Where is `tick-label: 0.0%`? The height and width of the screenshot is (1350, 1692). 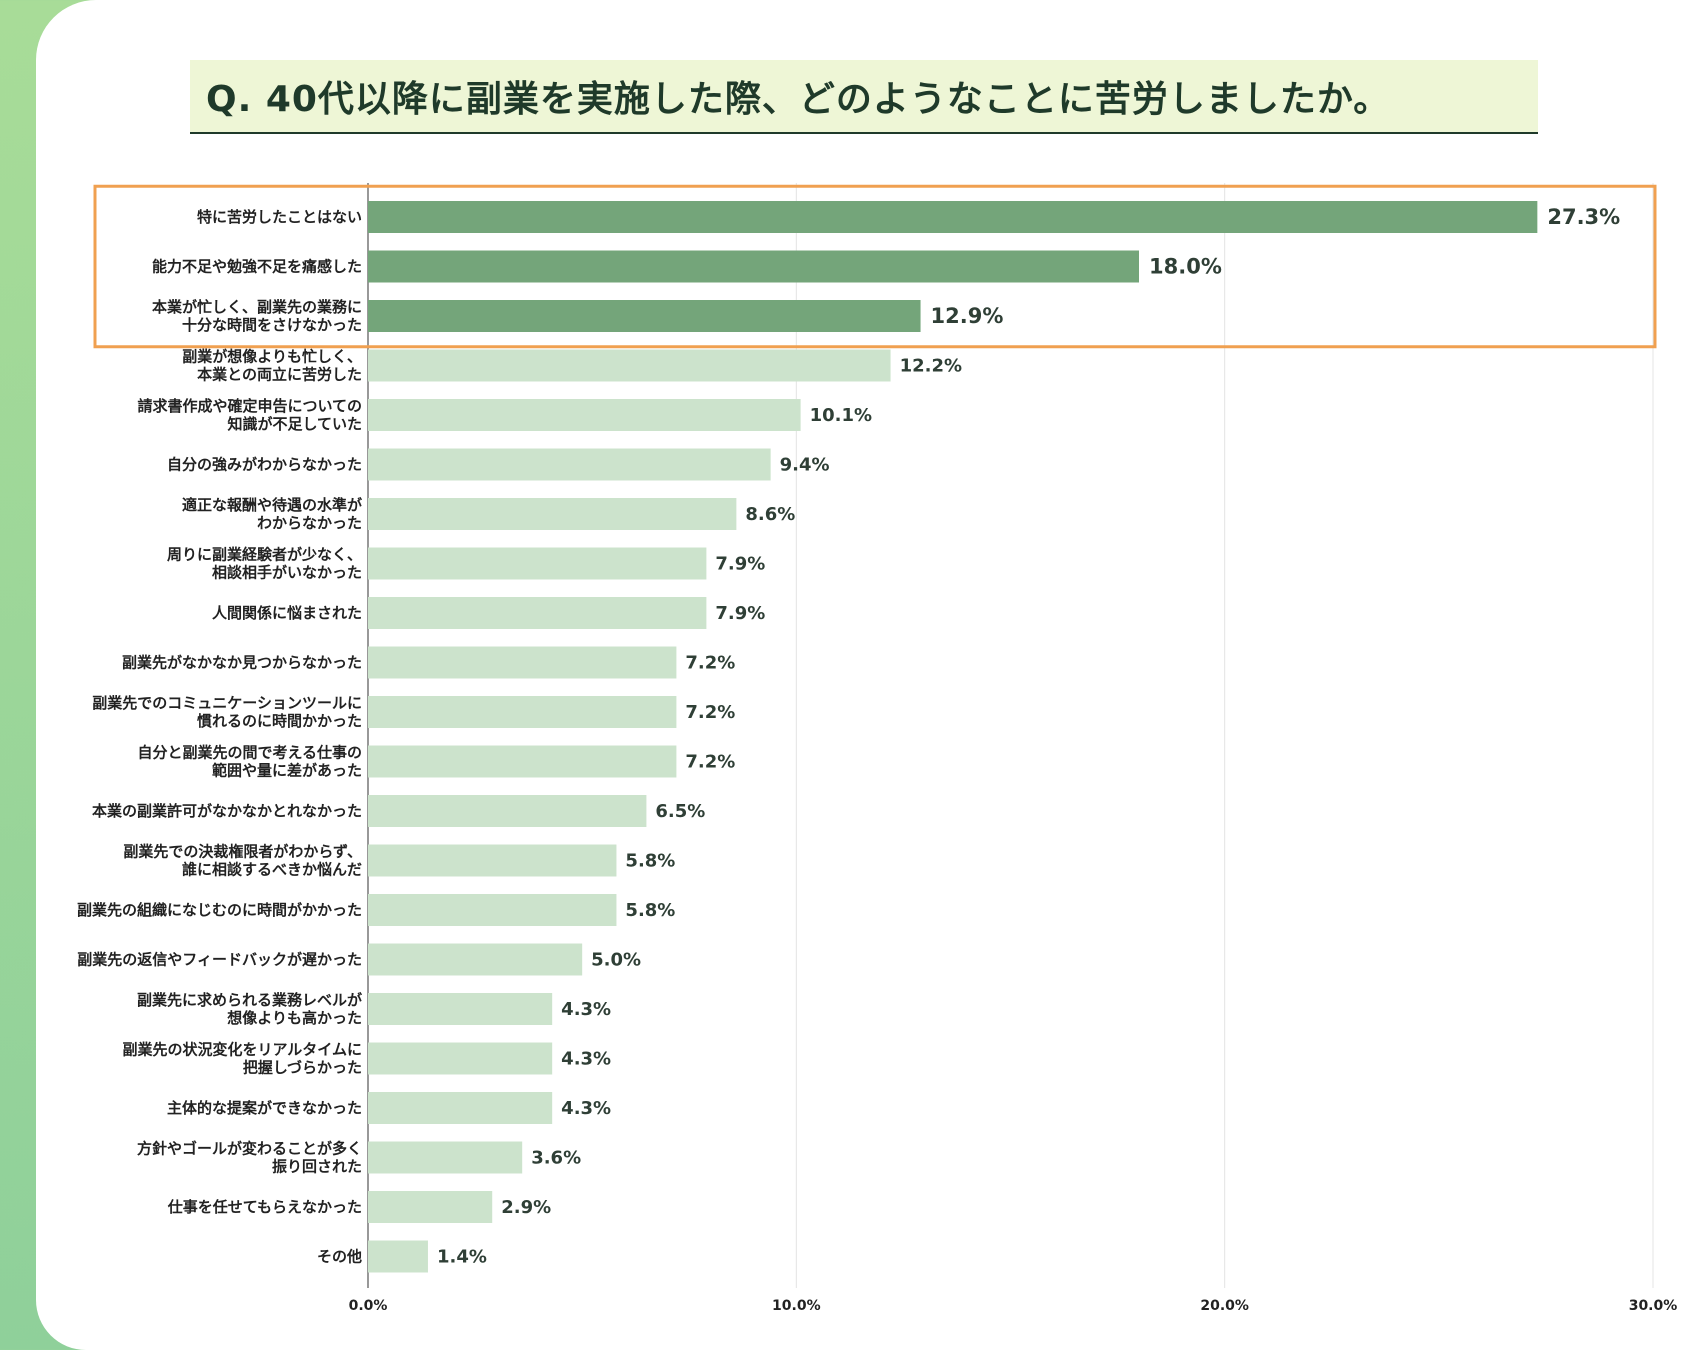
tick-label: 0.0% is located at coordinates (368, 1306).